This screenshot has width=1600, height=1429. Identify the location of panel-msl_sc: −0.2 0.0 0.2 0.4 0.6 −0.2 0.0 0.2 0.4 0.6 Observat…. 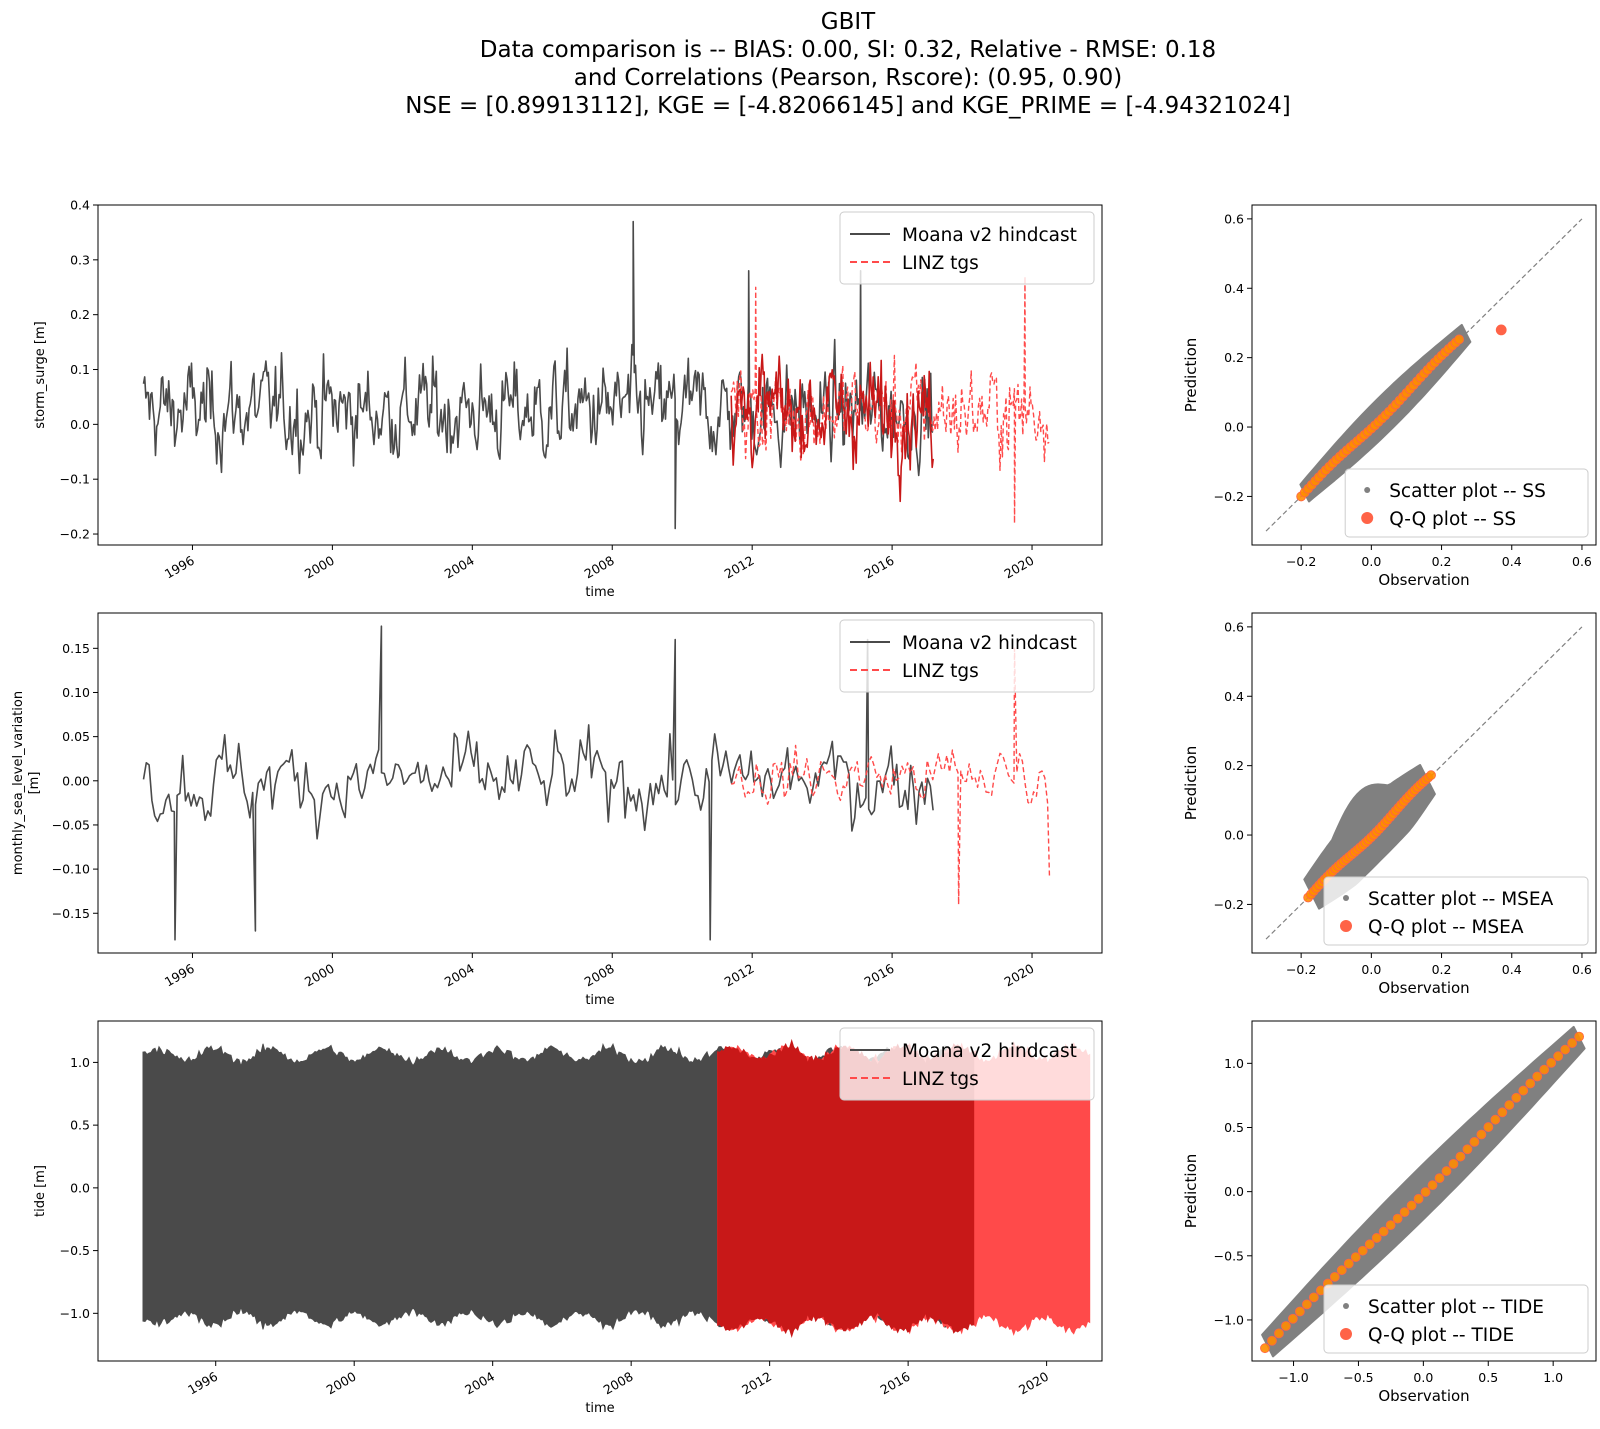
(1389, 804).